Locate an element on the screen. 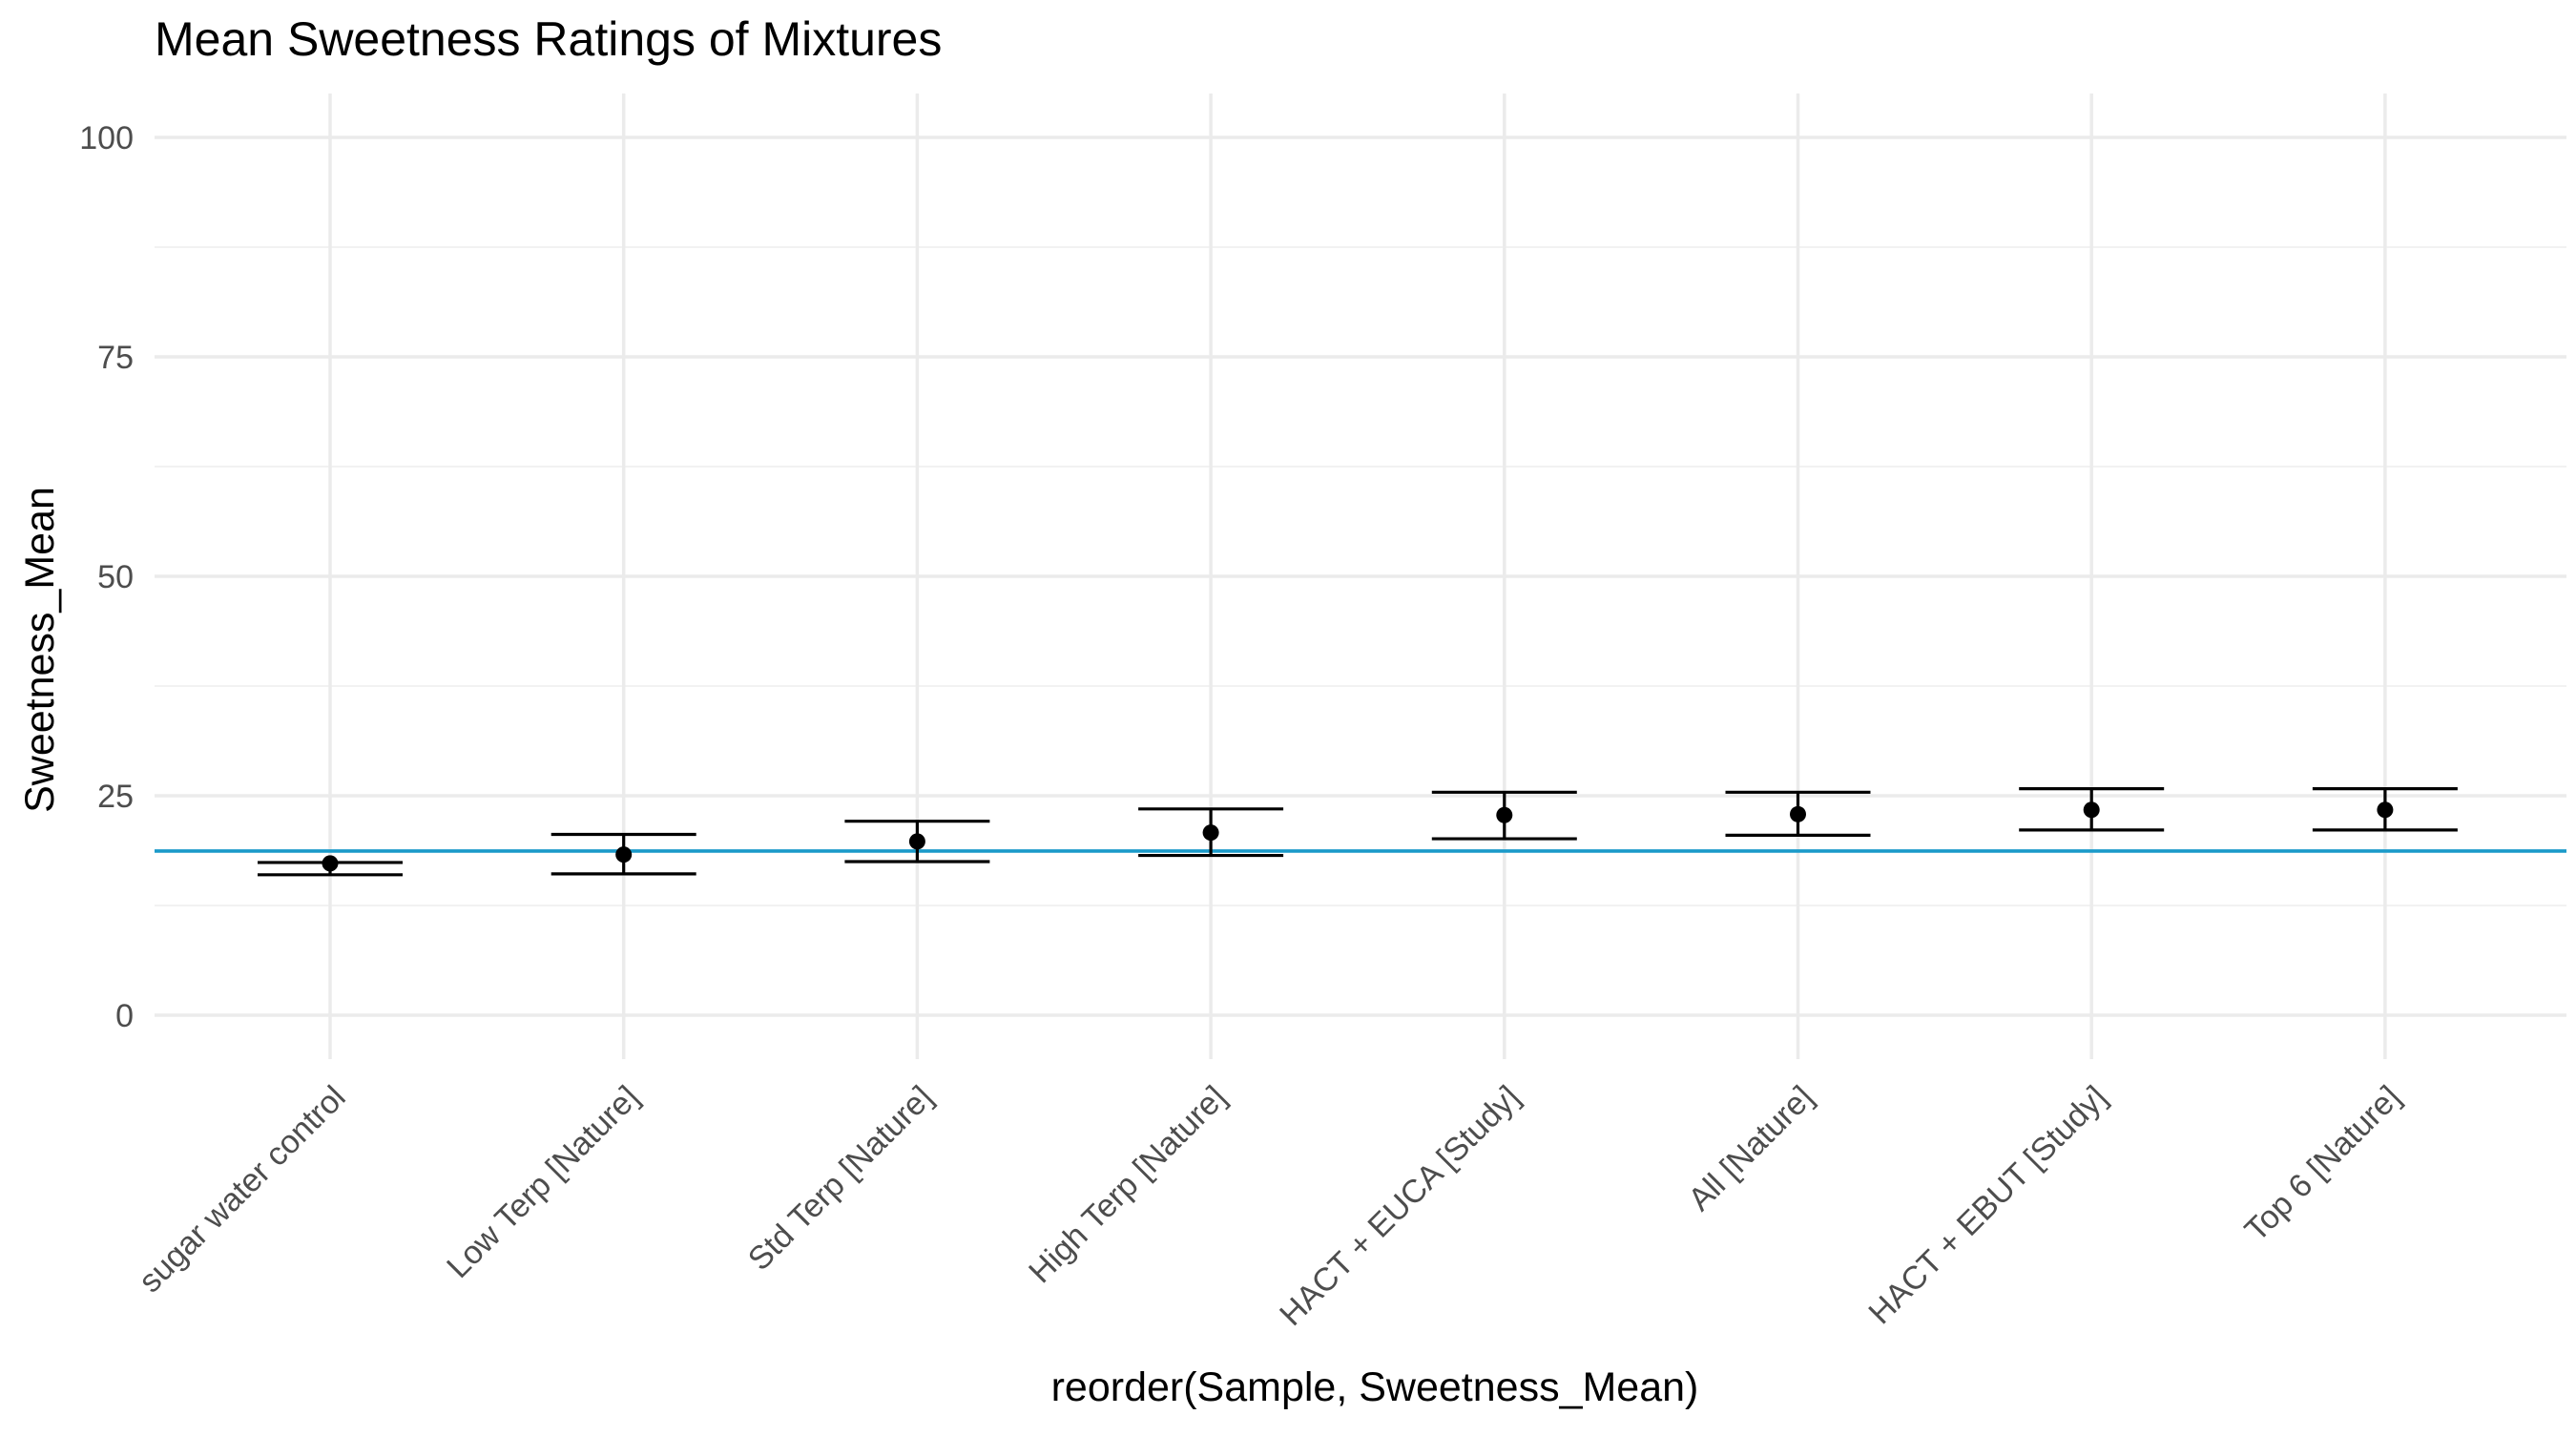  x-tick-label: All [Nature] is located at coordinates (1750, 1148).